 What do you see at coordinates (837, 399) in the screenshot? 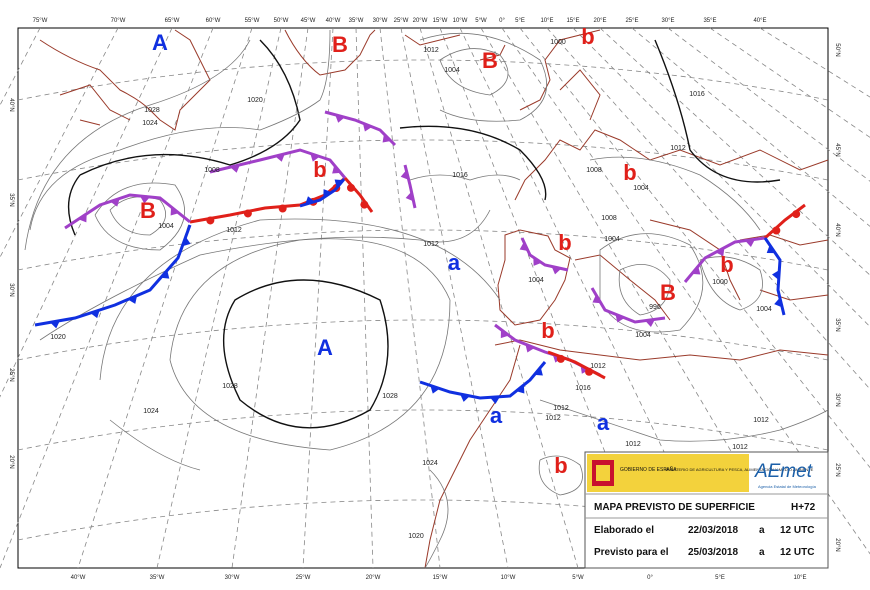
I see `right-lat-label: 30°N` at bounding box center [837, 399].